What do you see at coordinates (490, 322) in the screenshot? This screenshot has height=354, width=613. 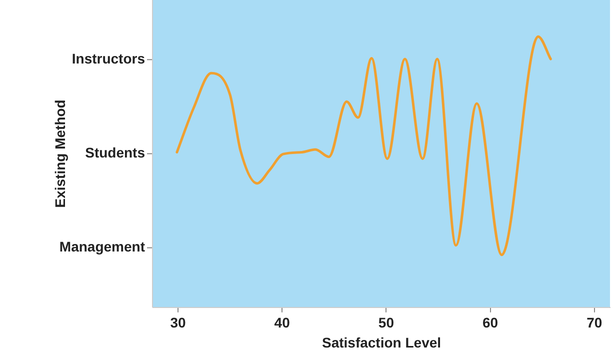 I see `x-tick-label: 60` at bounding box center [490, 322].